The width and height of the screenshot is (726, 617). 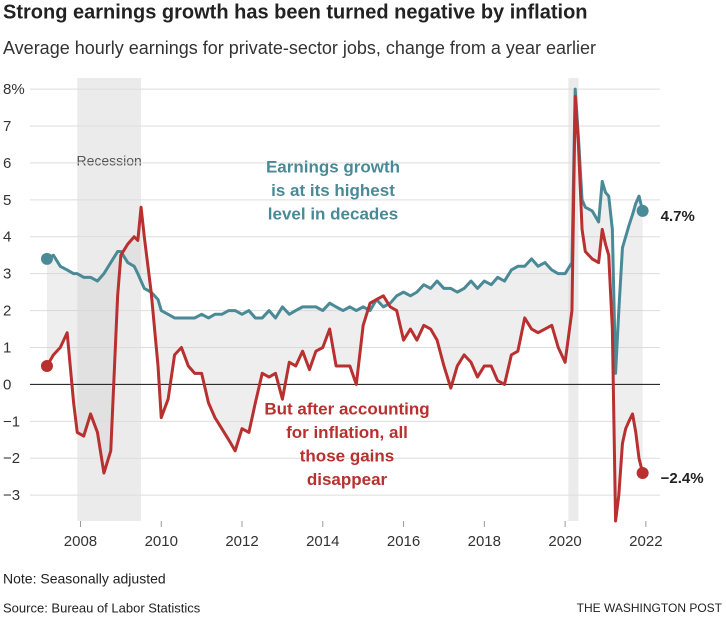 I want to click on y-tick-label: −2, so click(x=11, y=458).